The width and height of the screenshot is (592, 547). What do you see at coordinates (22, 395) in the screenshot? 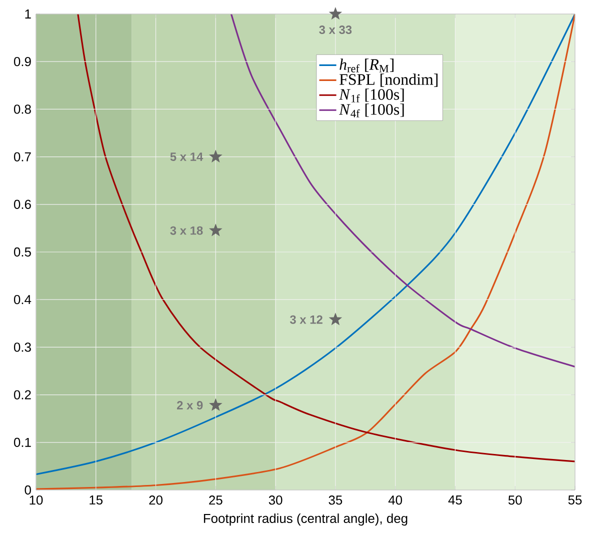
I see `y-tick-label: 0.2` at bounding box center [22, 395].